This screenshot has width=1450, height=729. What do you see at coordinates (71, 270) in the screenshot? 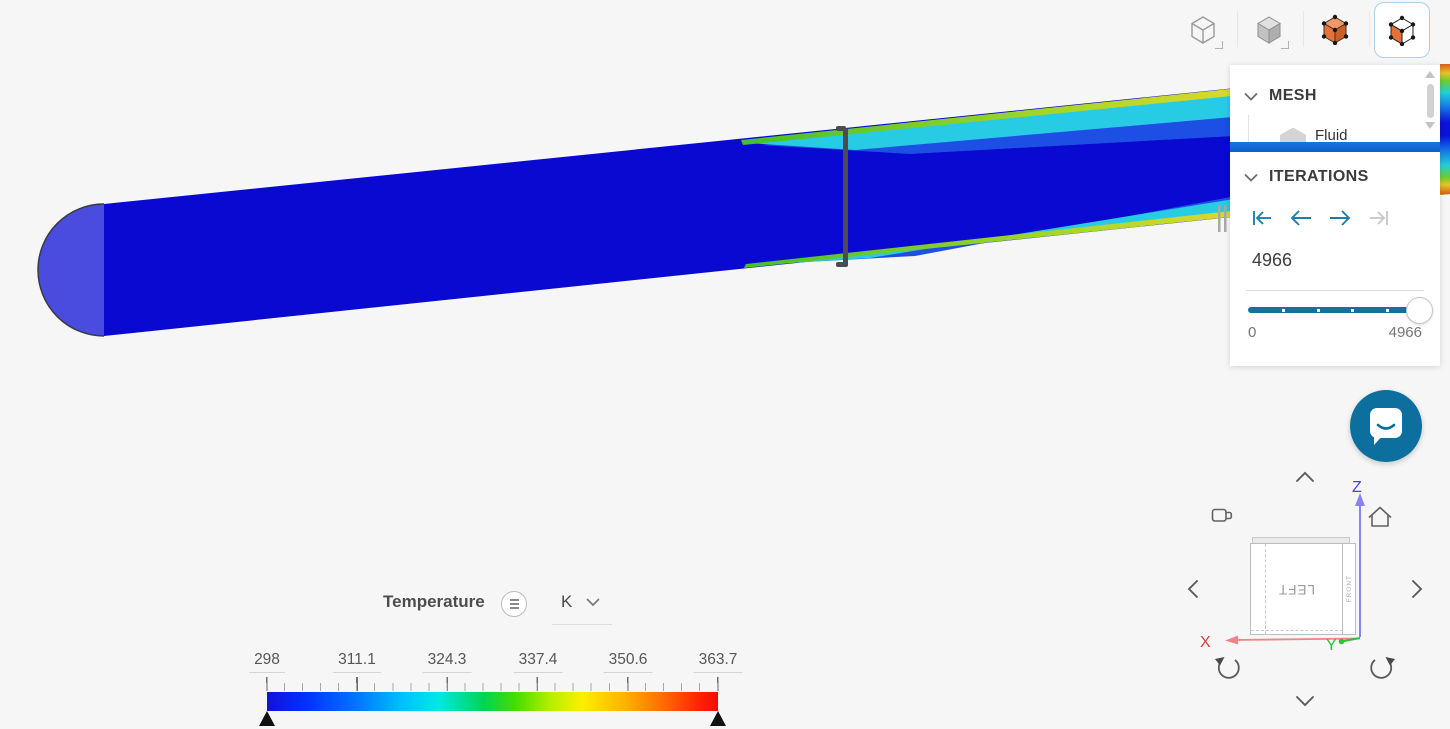
I see `inlet-cap` at bounding box center [71, 270].